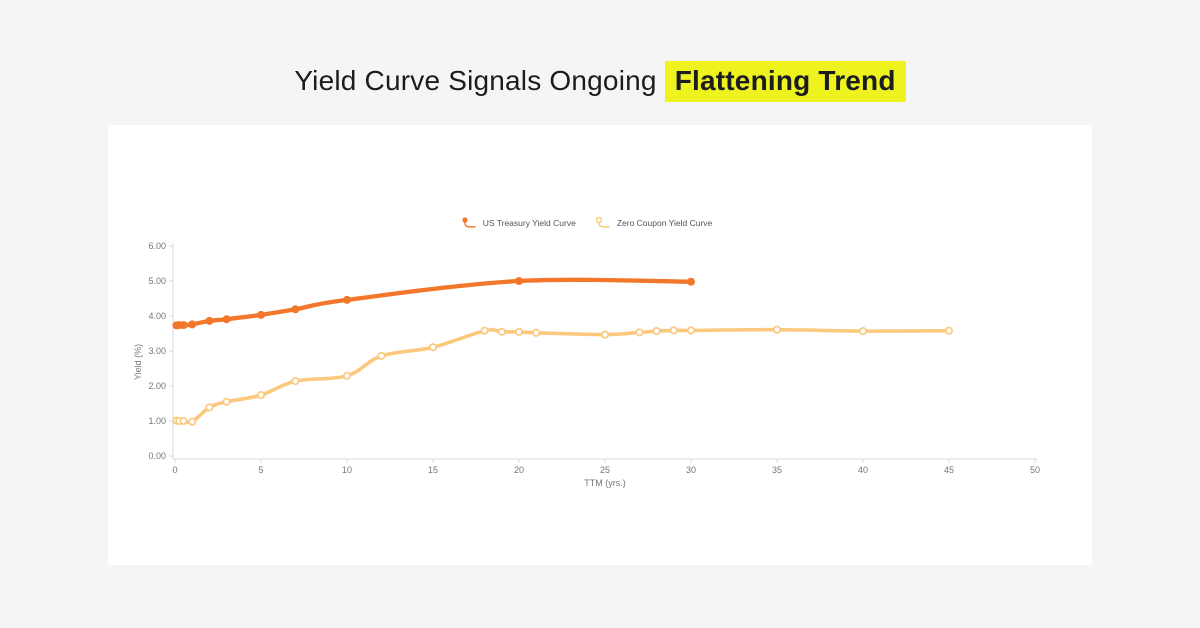  What do you see at coordinates (519, 470) in the screenshot?
I see `x-tick-label: 20` at bounding box center [519, 470].